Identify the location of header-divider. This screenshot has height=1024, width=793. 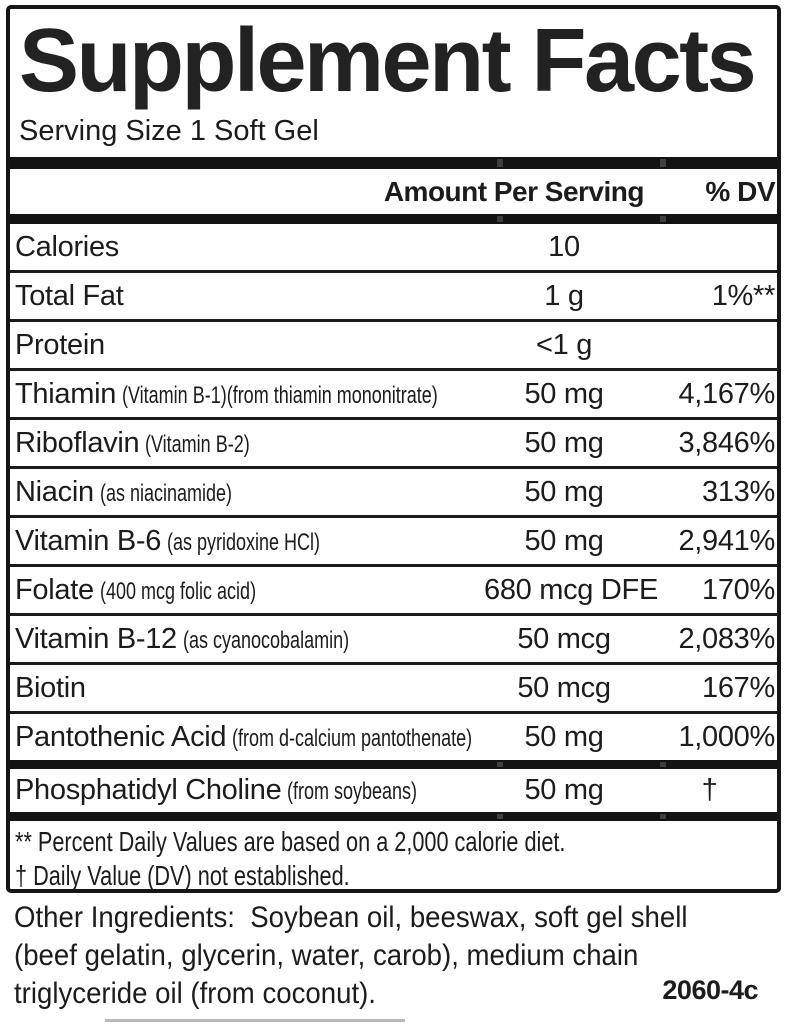
(393, 219).